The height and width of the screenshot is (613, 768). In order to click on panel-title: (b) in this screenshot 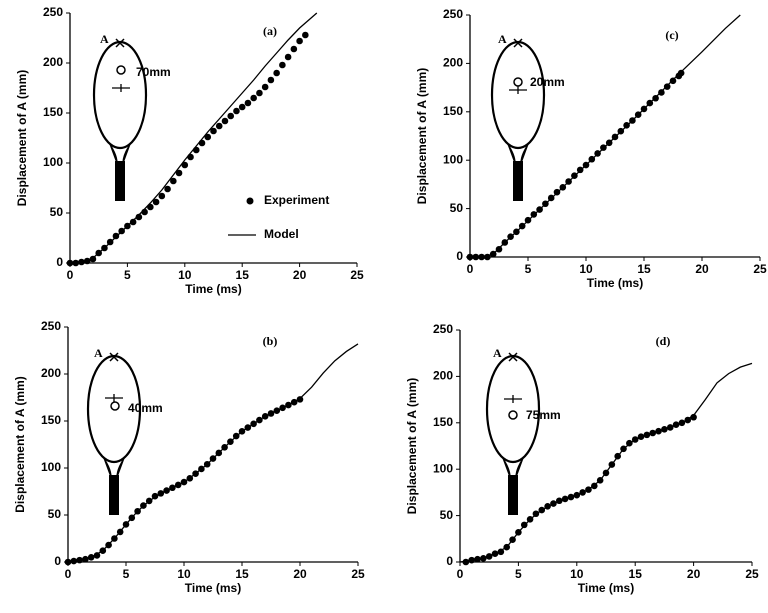, I will do `click(270, 341)`.